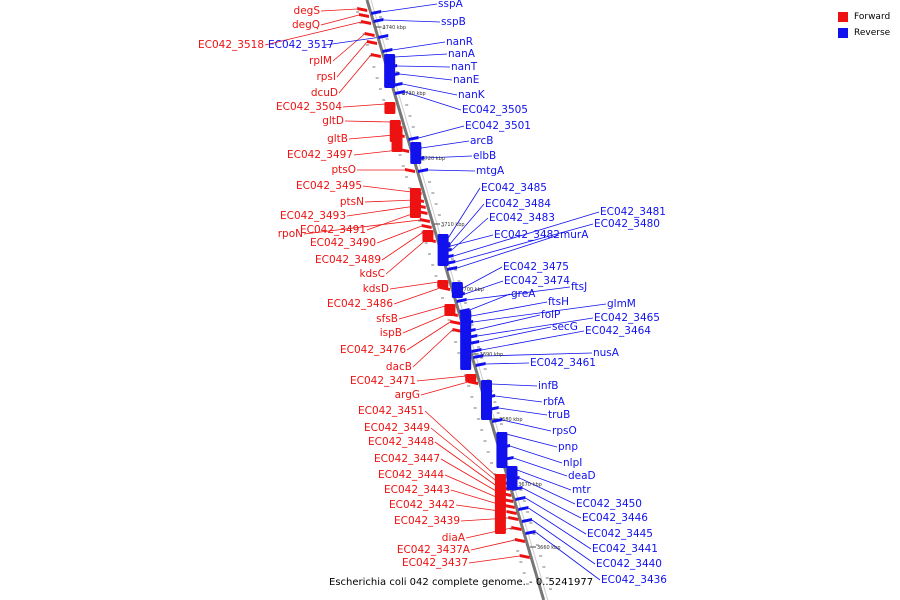 The width and height of the screenshot is (900, 600). I want to click on forward-gene-label: EC042_3444, so click(411, 475).